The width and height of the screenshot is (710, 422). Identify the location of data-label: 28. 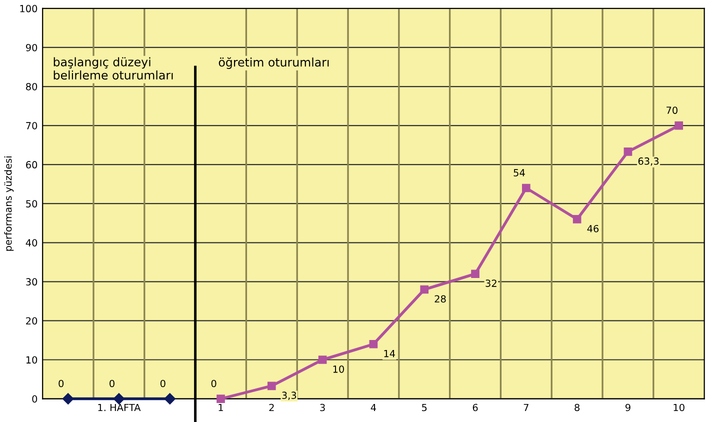
(440, 299).